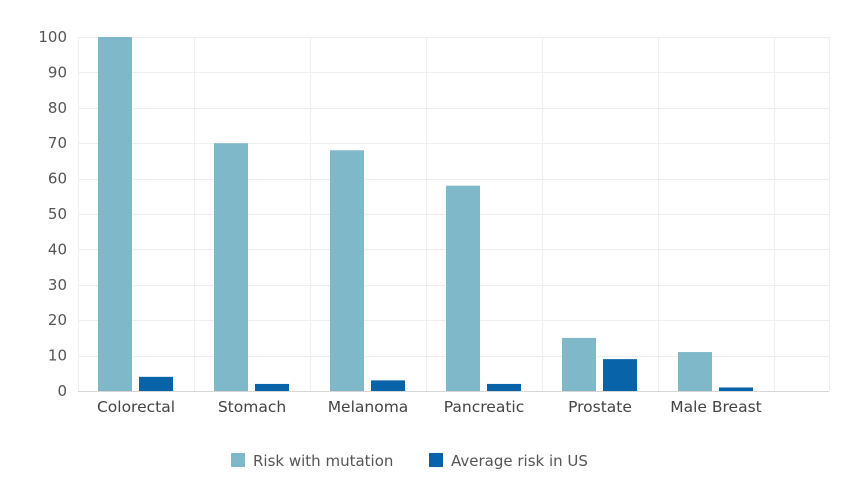 Image resolution: width=864 pixels, height=496 pixels. Describe the element at coordinates (484, 407) in the screenshot. I see `x-tick-label: Pancreatic` at that location.